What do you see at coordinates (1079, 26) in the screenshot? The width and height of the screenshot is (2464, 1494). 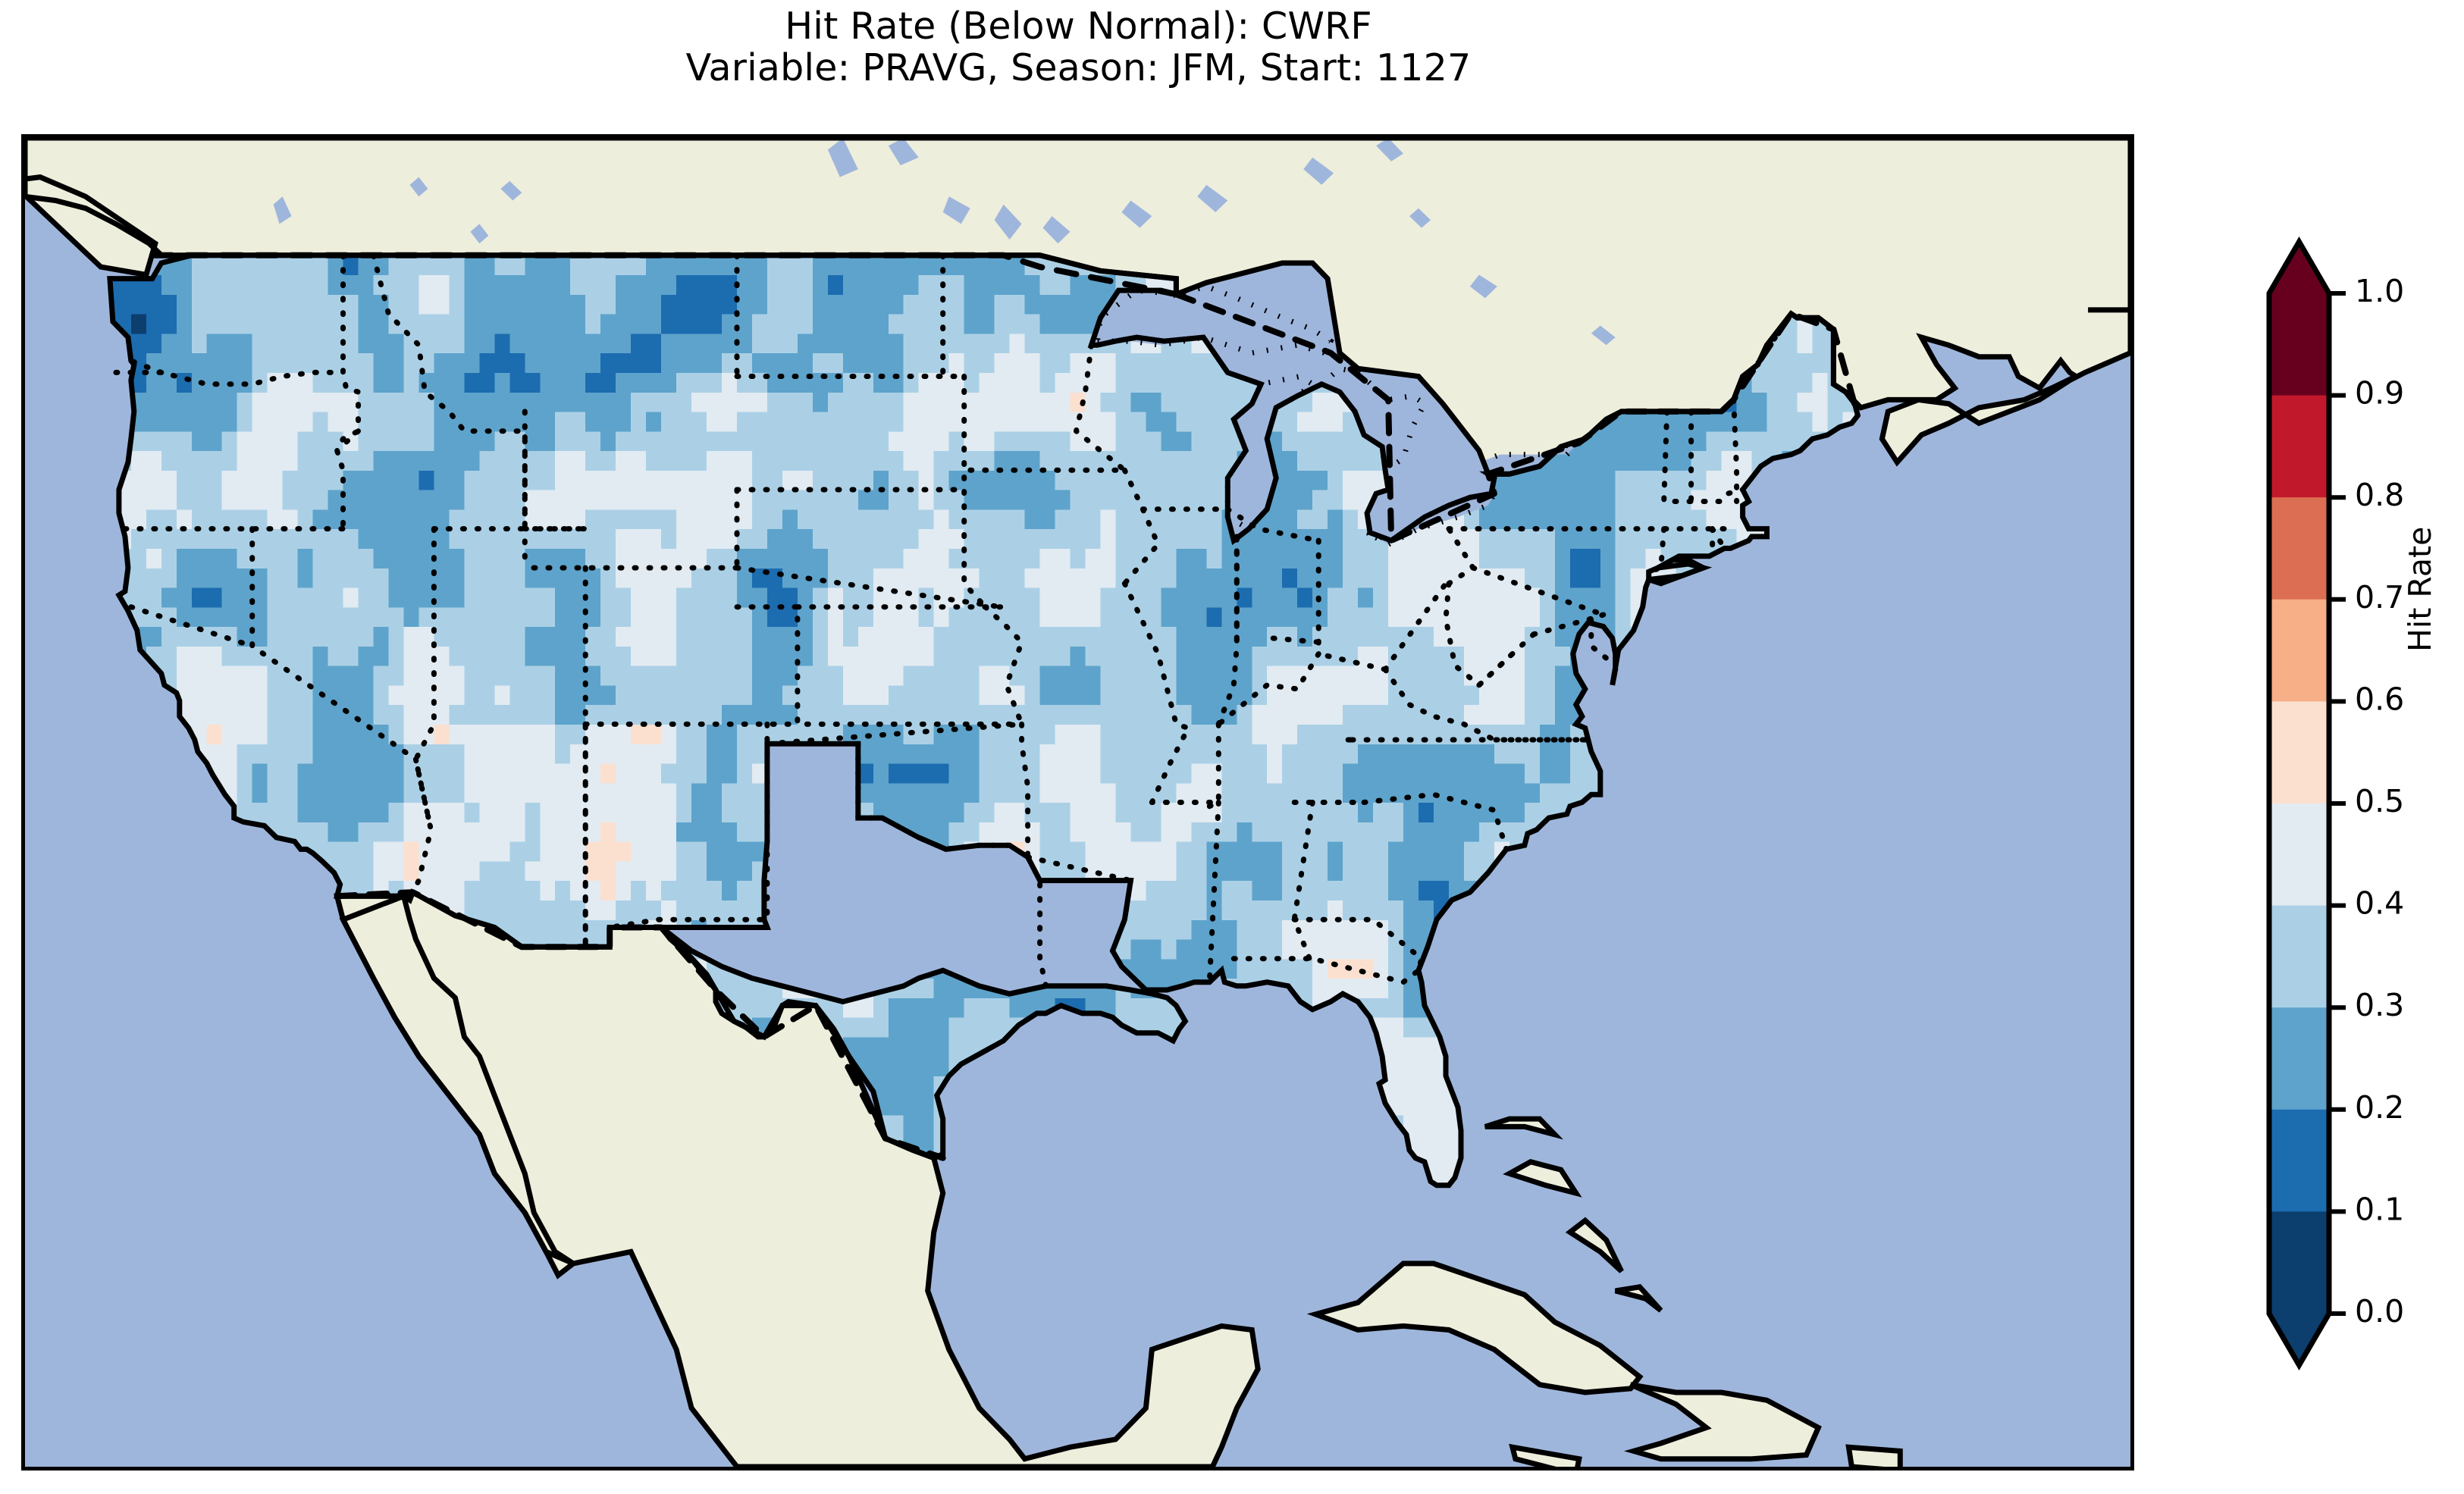 I see `title-line-1: Hit Rate (Below Normal): CWRF` at bounding box center [1079, 26].